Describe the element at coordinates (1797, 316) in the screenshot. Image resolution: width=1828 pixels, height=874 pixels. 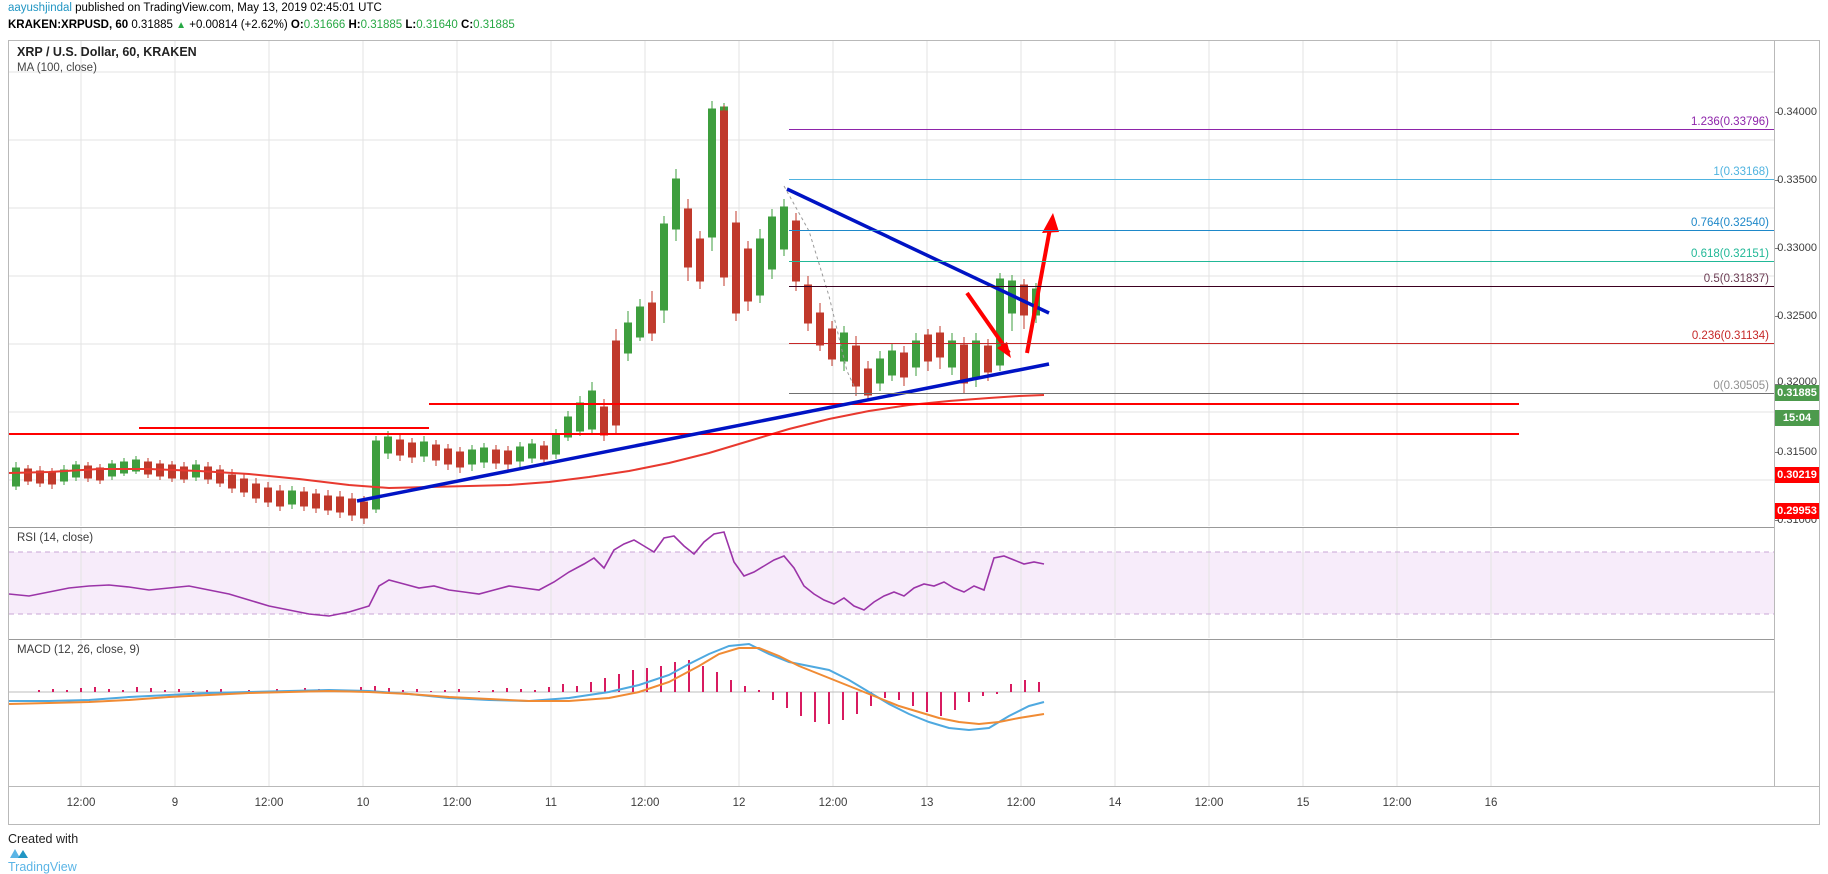
I see `price-tick: 0.32500` at that location.